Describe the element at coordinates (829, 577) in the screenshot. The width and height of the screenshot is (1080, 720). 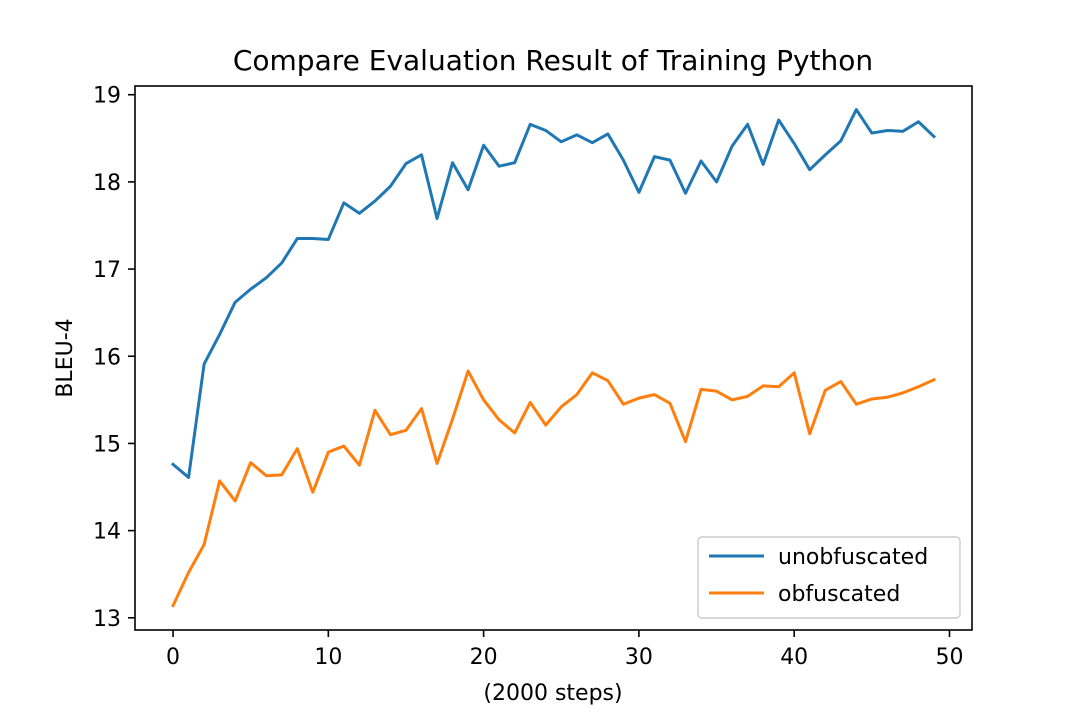
I see `legend: unobfuscated obfuscated` at that location.